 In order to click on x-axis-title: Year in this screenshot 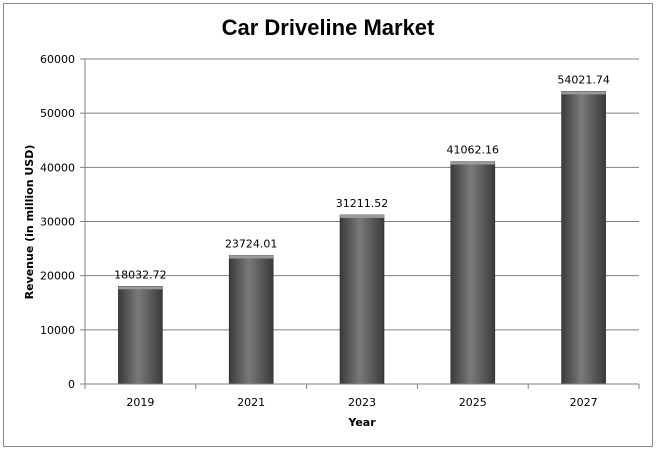, I will do `click(361, 422)`.